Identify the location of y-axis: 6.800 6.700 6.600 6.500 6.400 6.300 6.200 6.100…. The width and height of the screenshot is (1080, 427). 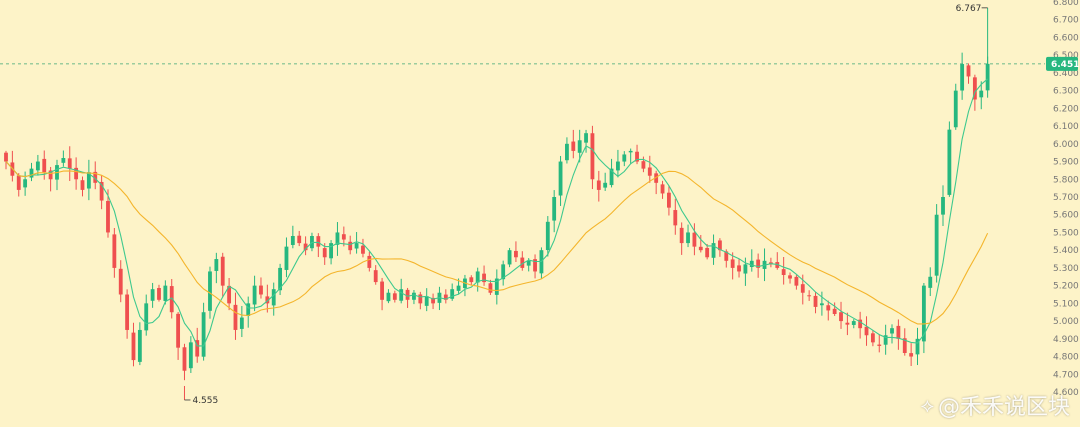
(1066, 199).